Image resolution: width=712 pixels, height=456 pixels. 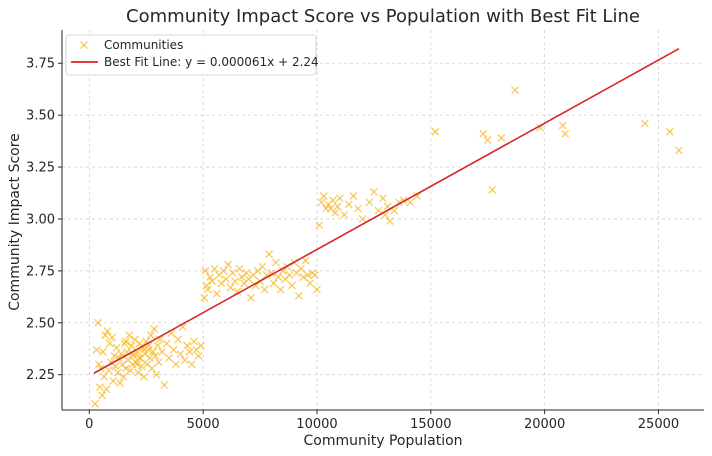 What do you see at coordinates (44, 220) in the screenshot?
I see `y-axis-ticks: 2.25 2.50 2.75 3.00 3.25 3.50 3.75` at bounding box center [44, 220].